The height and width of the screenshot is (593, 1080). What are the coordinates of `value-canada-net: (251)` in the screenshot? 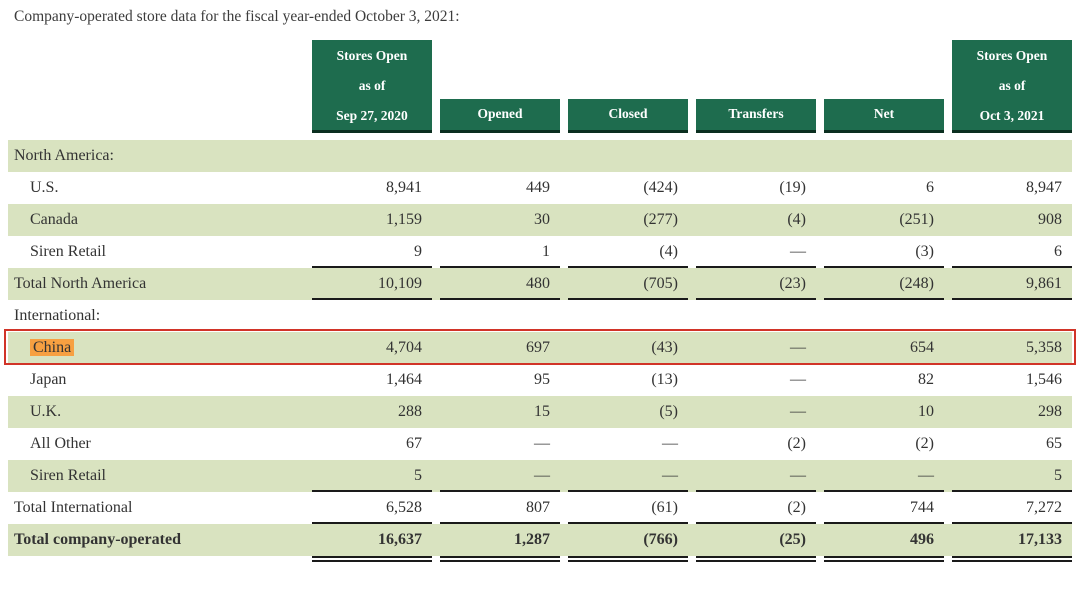 It's located at (916, 219).